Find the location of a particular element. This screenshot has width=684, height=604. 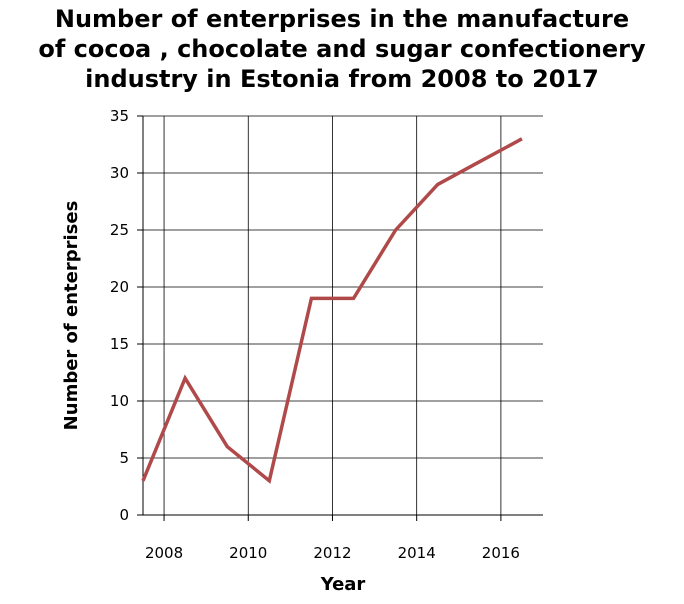

y-tick-label: 30 is located at coordinates (119, 173).